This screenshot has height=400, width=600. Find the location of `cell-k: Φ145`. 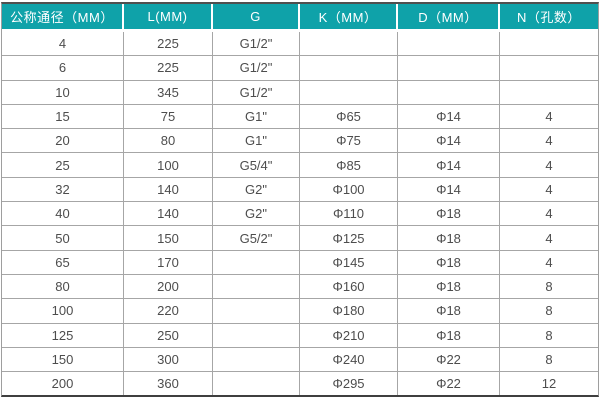

cell-k: Φ145 is located at coordinates (349, 262).